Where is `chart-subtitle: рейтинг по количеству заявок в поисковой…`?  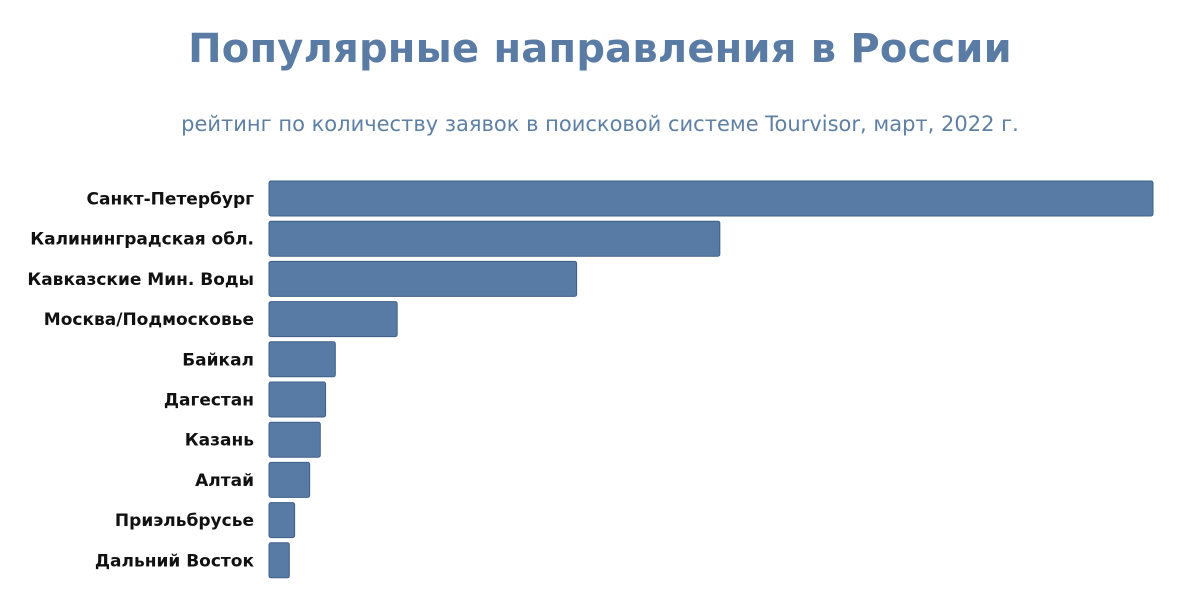
chart-subtitle: рейтинг по количеству заявок в поисковой… is located at coordinates (600, 124).